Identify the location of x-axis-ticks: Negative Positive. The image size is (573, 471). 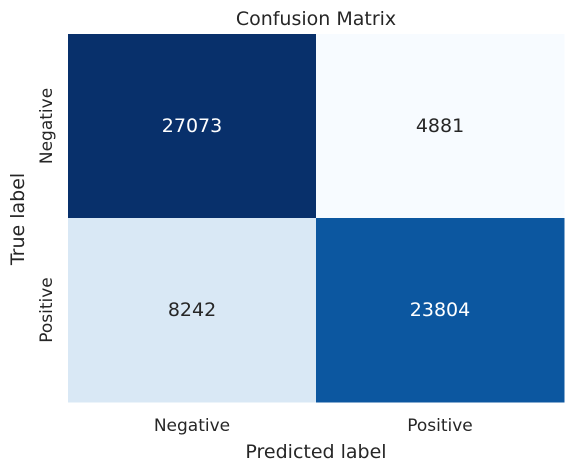
(313, 426).